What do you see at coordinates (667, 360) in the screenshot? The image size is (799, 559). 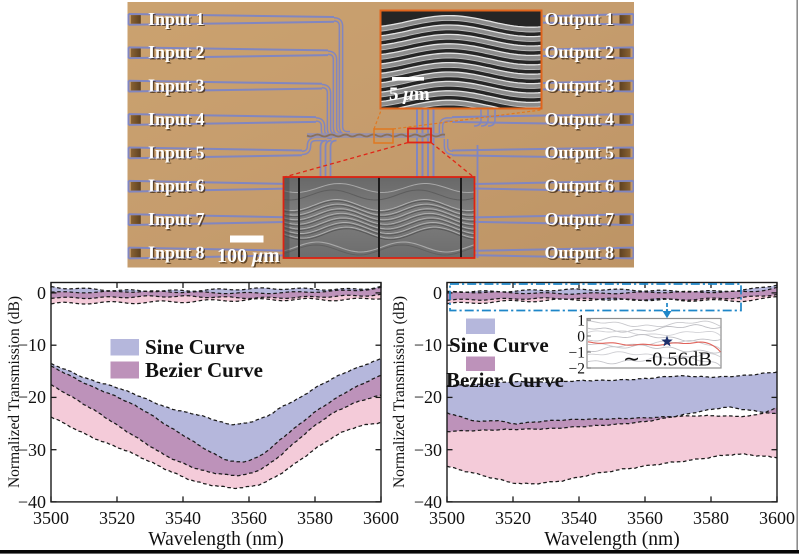 I see `svg-text: ∼ -0.56dB` at bounding box center [667, 360].